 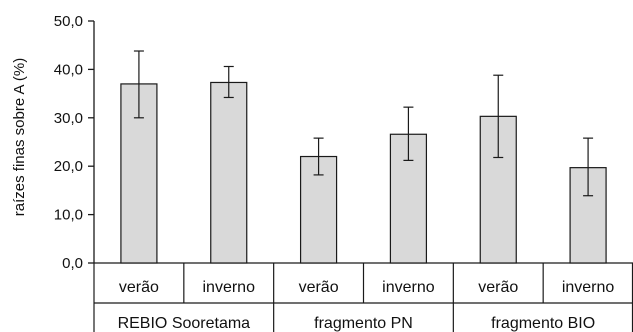 What do you see at coordinates (68, 166) in the screenshot?
I see `y-tick-label: 20,0` at bounding box center [68, 166].